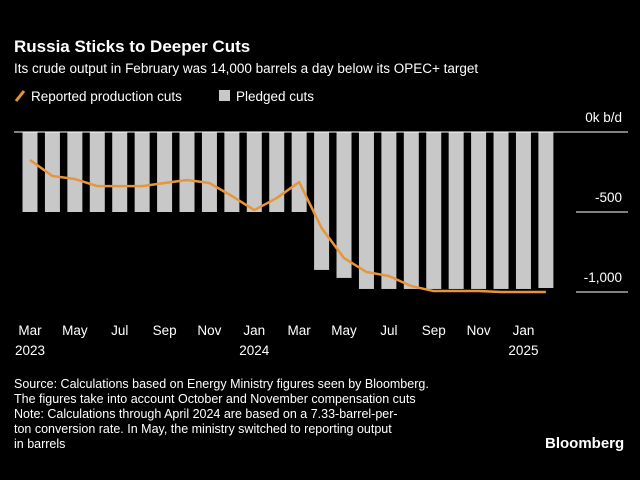  I want to click on y-tick-label: 0k b/d, so click(603, 117).